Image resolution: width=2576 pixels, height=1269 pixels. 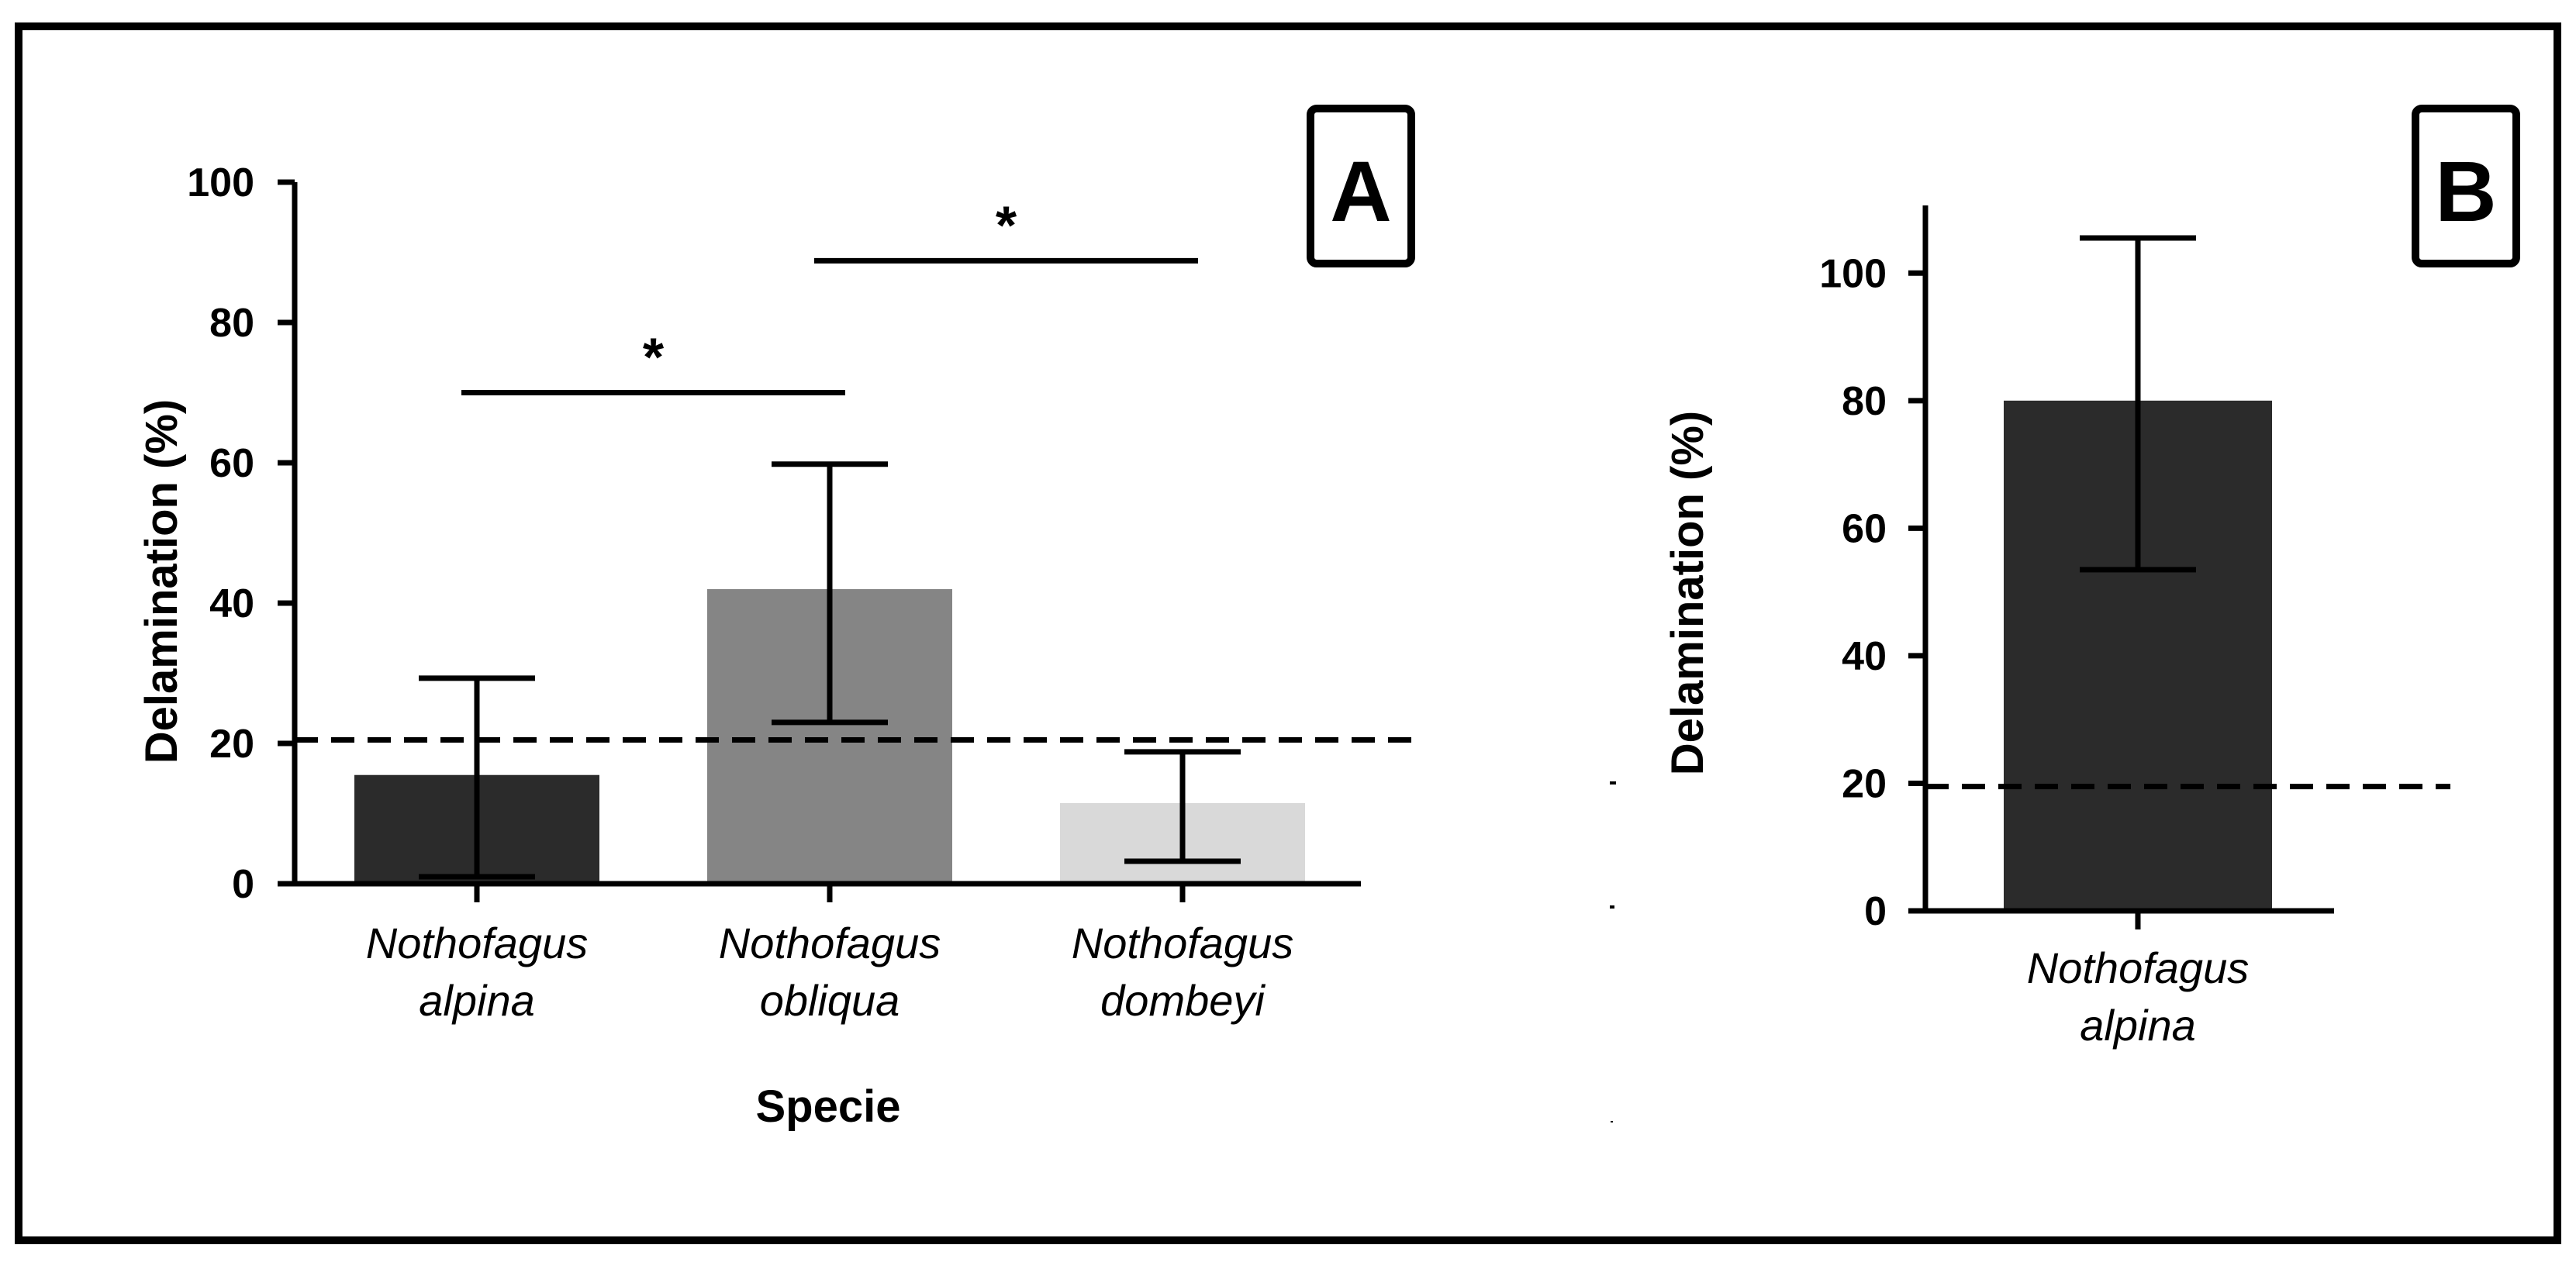 What do you see at coordinates (231, 323) in the screenshot?
I see `panel-a-y-tick-label: 80` at bounding box center [231, 323].